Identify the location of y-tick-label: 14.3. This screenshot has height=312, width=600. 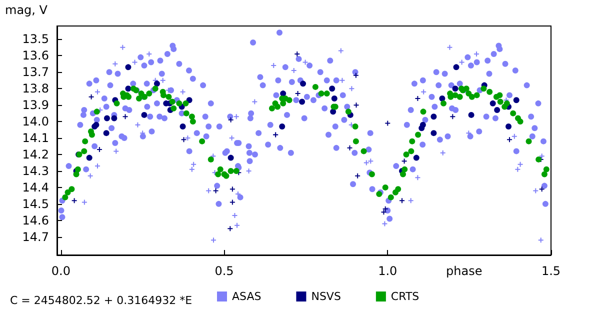
(35, 171).